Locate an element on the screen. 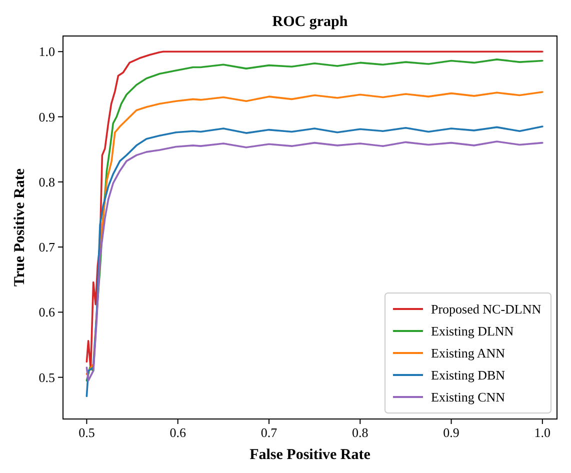 Image resolution: width=571 pixels, height=473 pixels. x-tick-label: 0.7 is located at coordinates (269, 432).